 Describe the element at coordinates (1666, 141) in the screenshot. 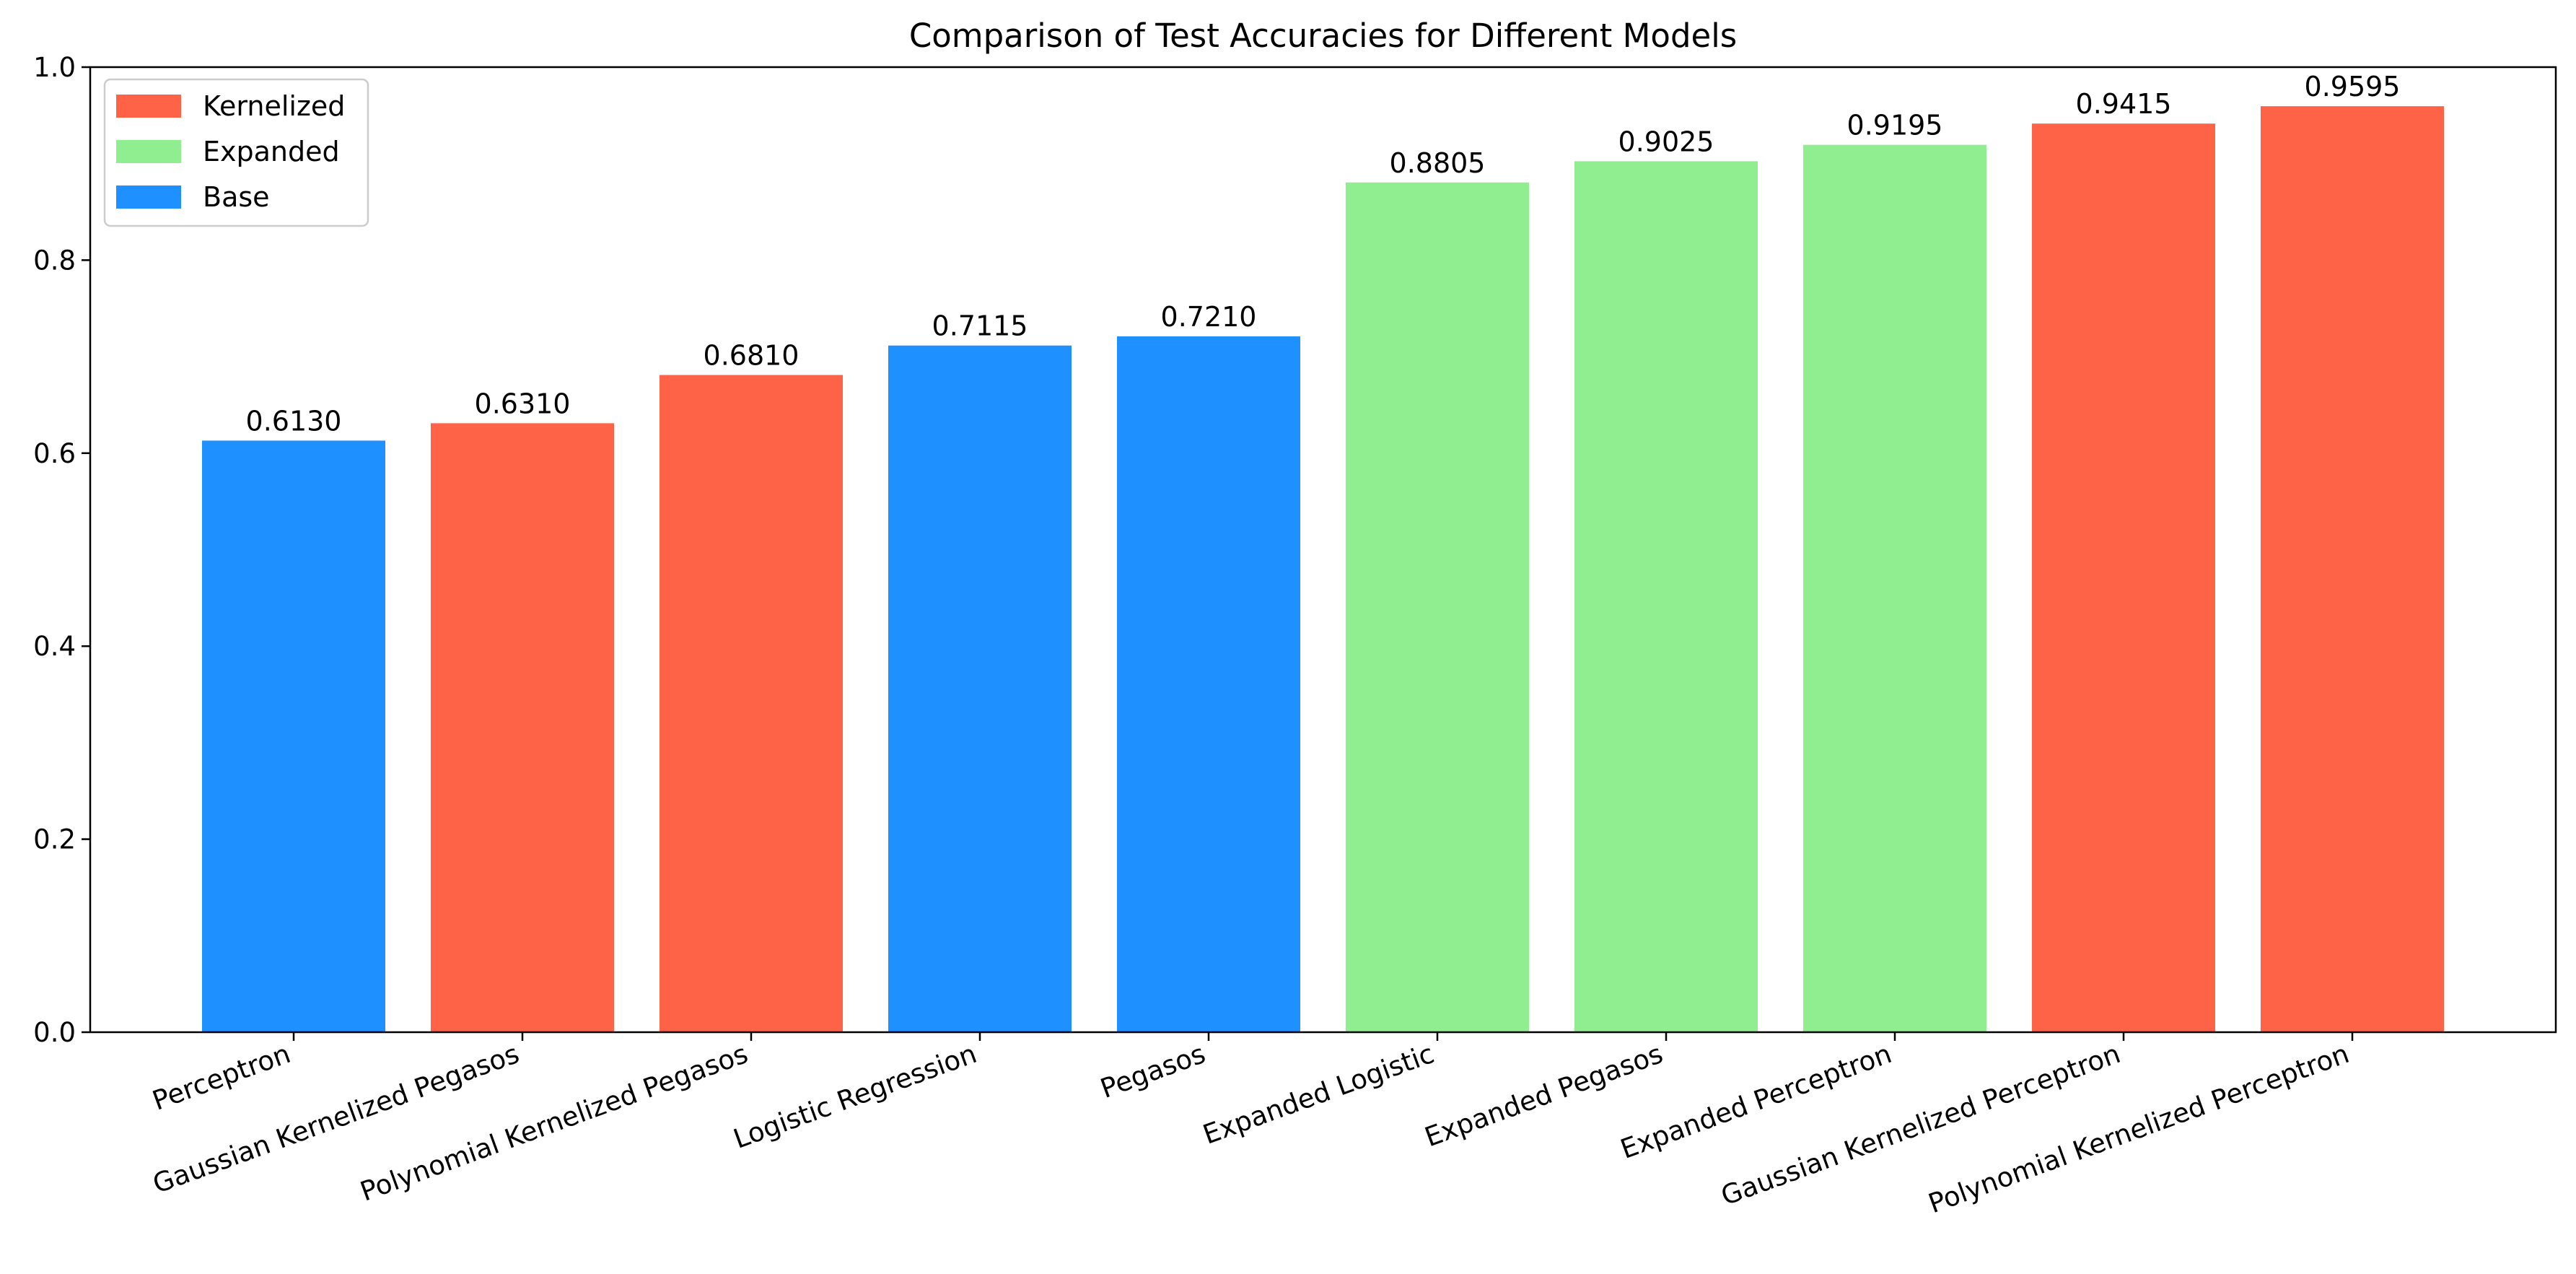

I see `bar-value-label: 0.9025` at that location.